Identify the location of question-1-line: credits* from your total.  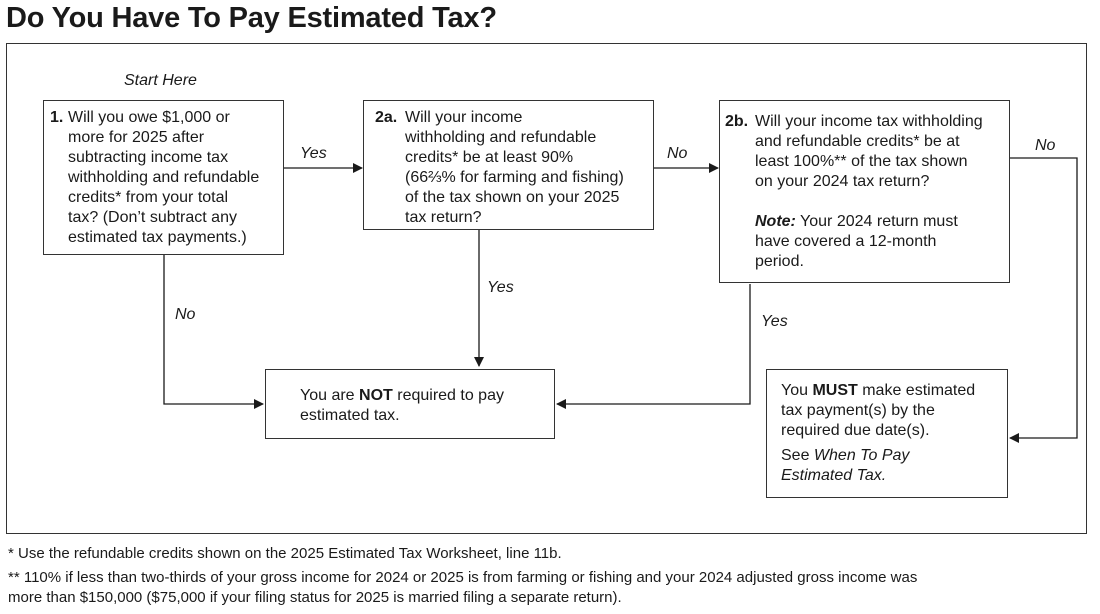
(148, 197).